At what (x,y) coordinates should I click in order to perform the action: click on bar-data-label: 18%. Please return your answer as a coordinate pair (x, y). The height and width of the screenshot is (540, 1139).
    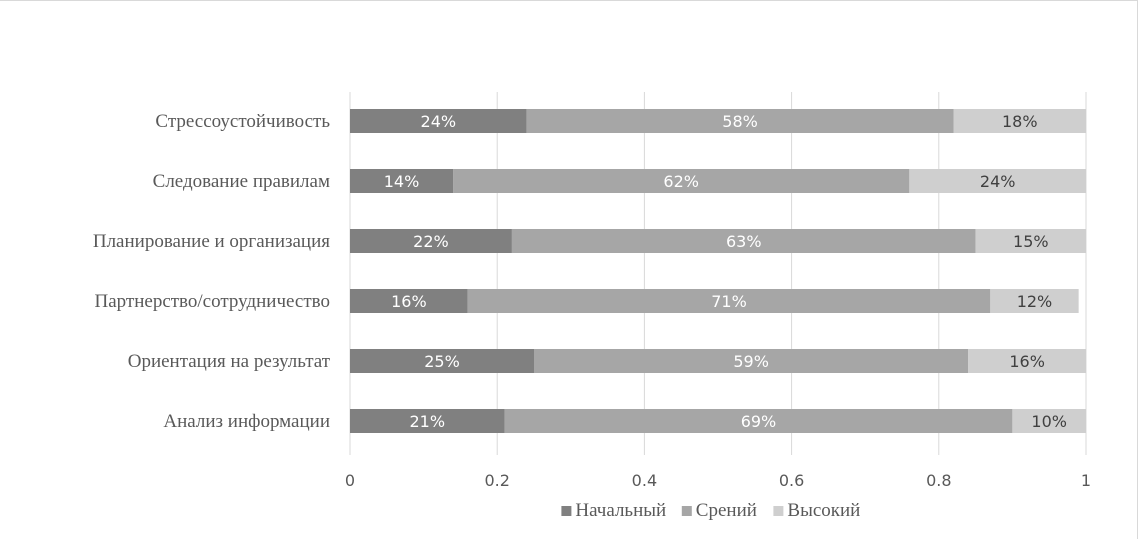
    Looking at the image, I should click on (1020, 121).